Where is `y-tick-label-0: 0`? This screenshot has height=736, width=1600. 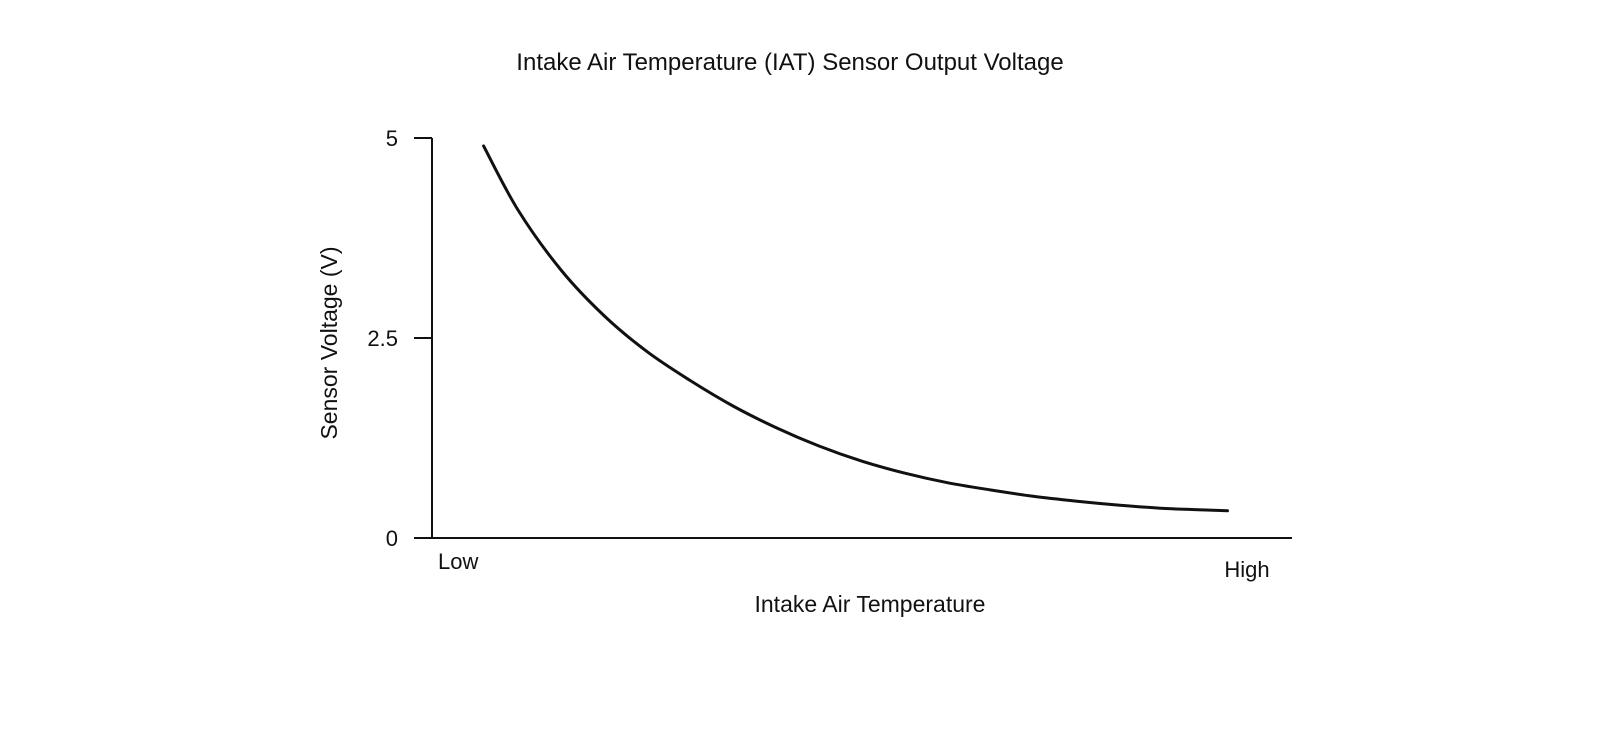
y-tick-label-0: 0 is located at coordinates (392, 538).